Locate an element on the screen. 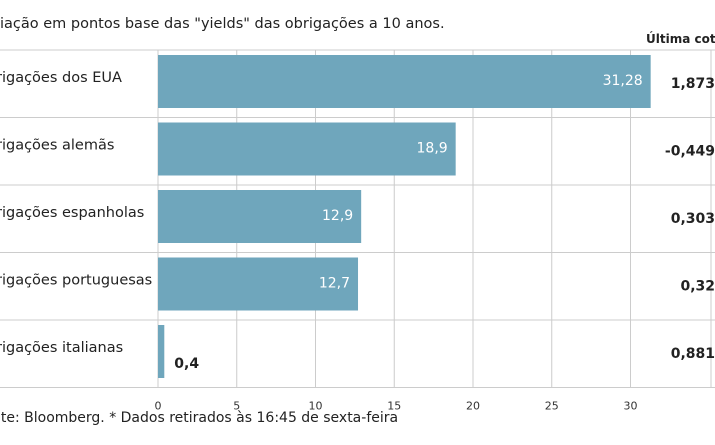  last-quote-value: 0,32 is located at coordinates (697, 287).